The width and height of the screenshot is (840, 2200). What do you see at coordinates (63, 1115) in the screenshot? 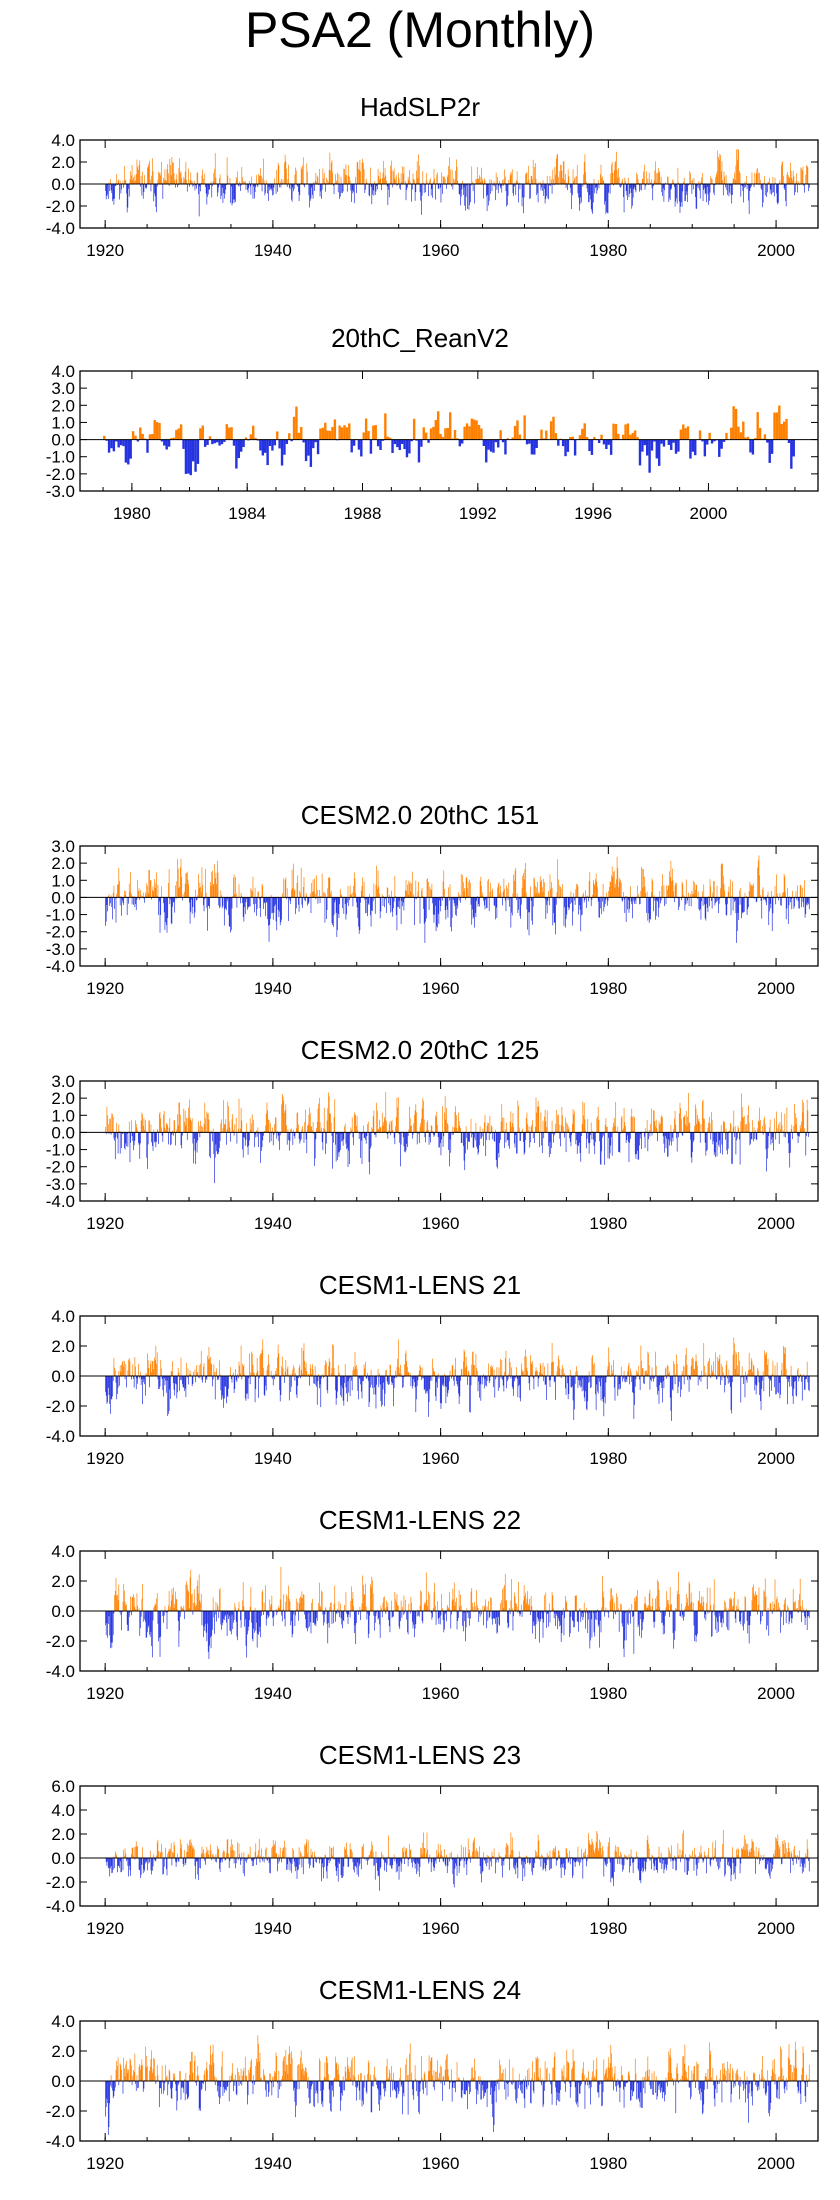
I see `y-tick-label: 1.0` at bounding box center [63, 1115].